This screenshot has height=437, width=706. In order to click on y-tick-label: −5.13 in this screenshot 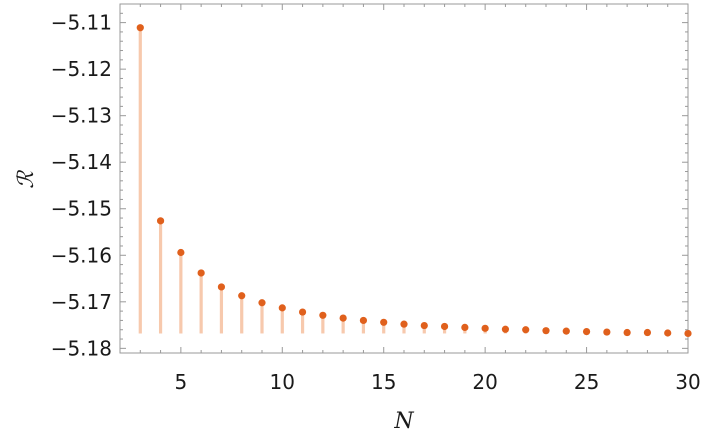, I will do `click(81, 116)`.